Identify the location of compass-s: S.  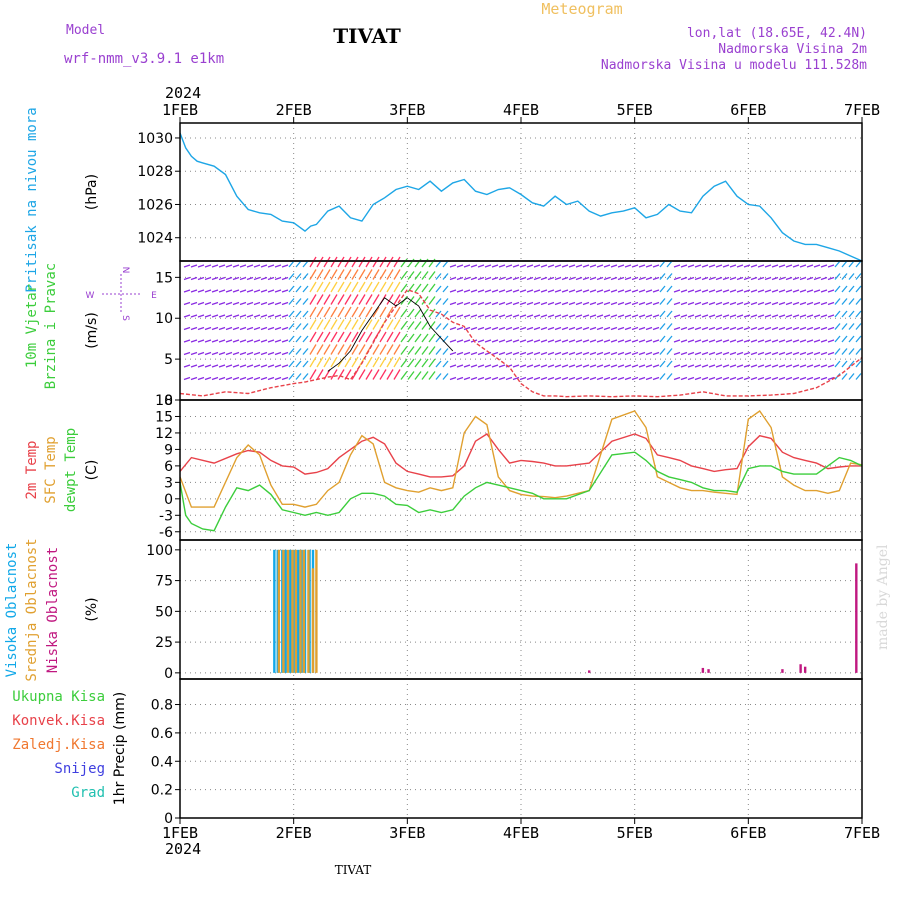
(125, 318).